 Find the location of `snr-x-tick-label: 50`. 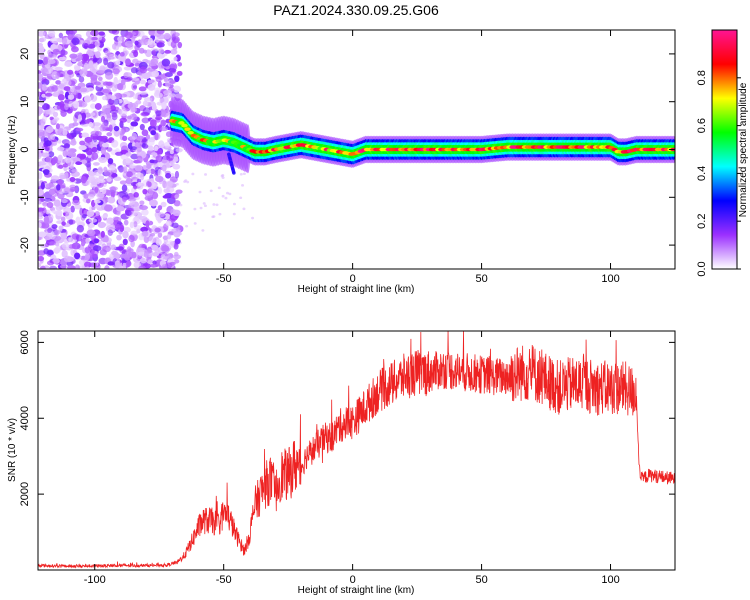

snr-x-tick-label: 50 is located at coordinates (481, 580).